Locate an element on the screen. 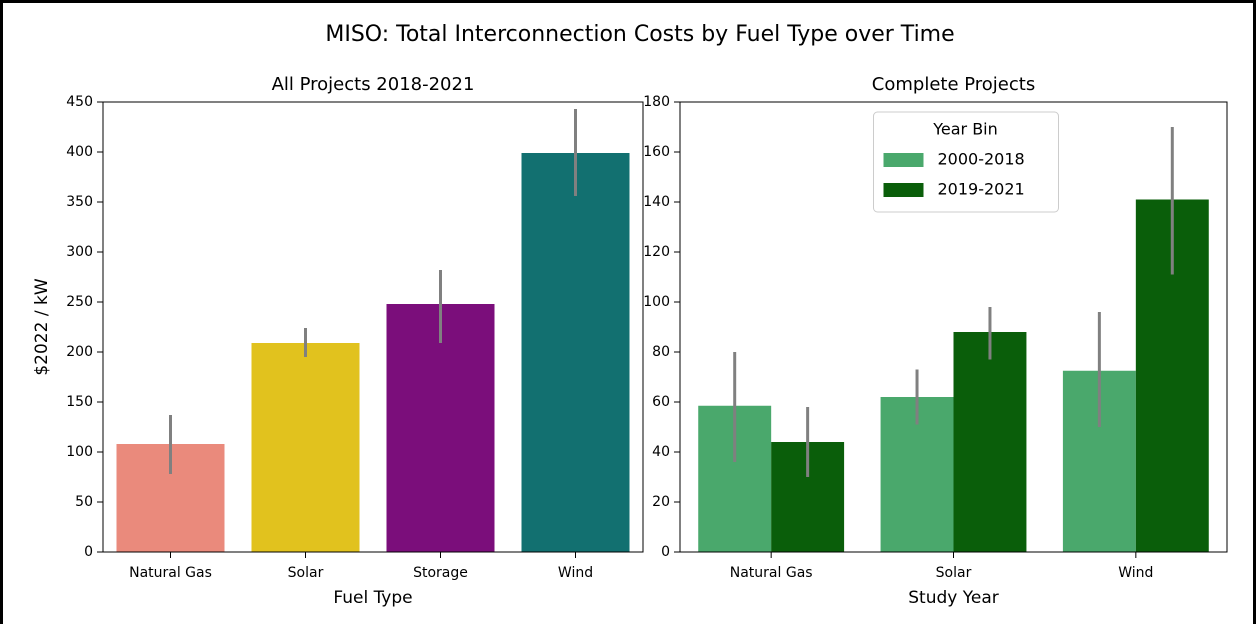 Image resolution: width=1256 pixels, height=628 pixels. y-tick-label: 160 is located at coordinates (656, 152).